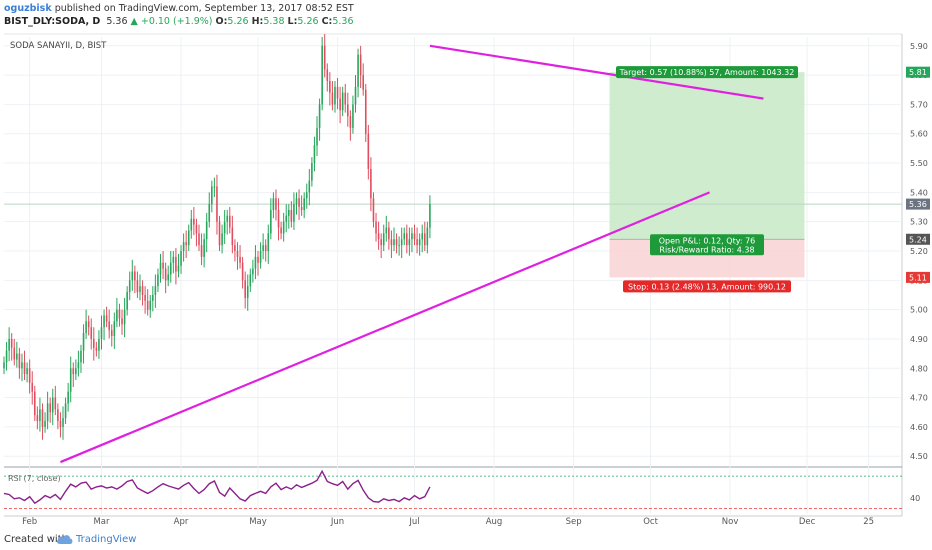 This screenshot has height=550, width=932. I want to click on y-tick-label: 4.90, so click(919, 339).